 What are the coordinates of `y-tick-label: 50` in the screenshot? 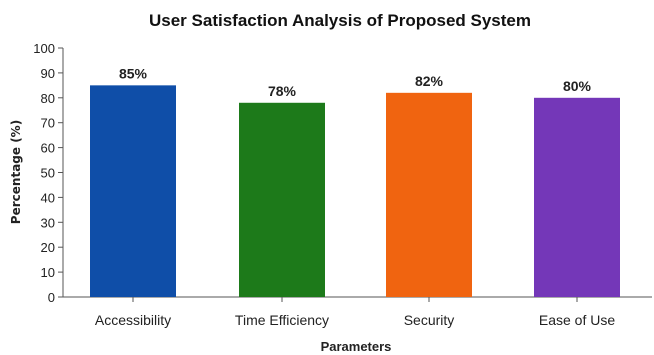 It's located at (48, 173).